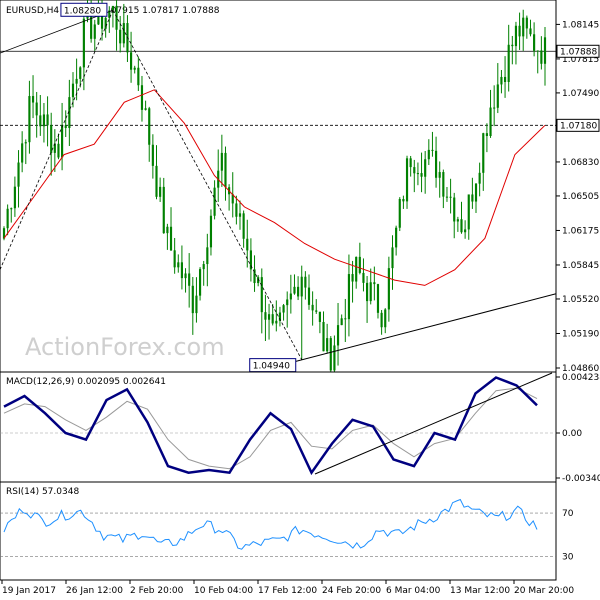 The image size is (600, 600). I want to click on x-tick-label: 24 Feb 20:00, so click(351, 591).